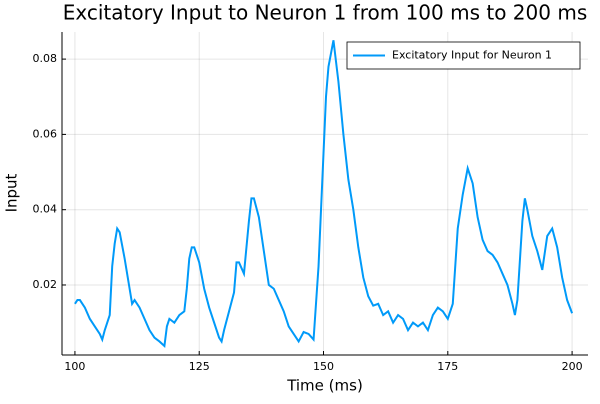 The width and height of the screenshot is (600, 404). I want to click on y-tick-label: 0.04, so click(45, 209).